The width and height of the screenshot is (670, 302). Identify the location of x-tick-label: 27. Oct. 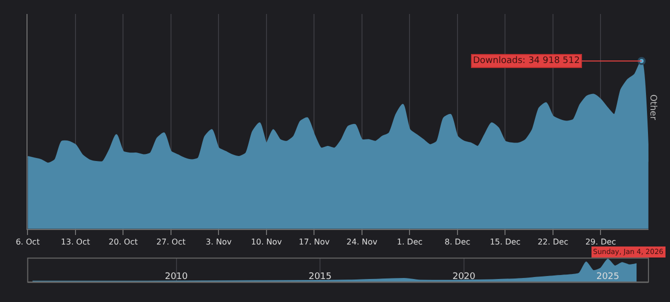
(171, 241).